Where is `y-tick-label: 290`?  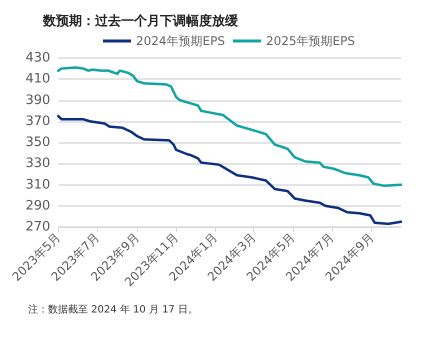 y-tick-label: 290 is located at coordinates (38, 206).